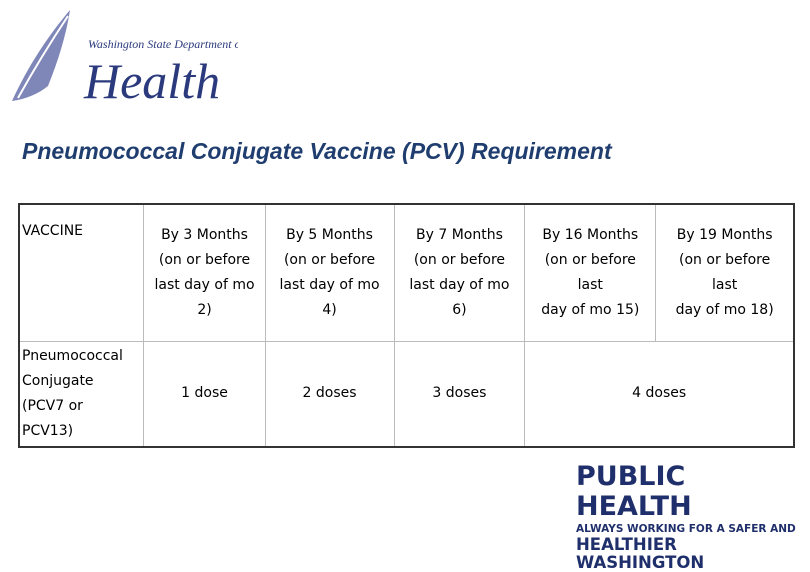  Describe the element at coordinates (58, 380) in the screenshot. I see `cell-line: Conjugate` at that location.